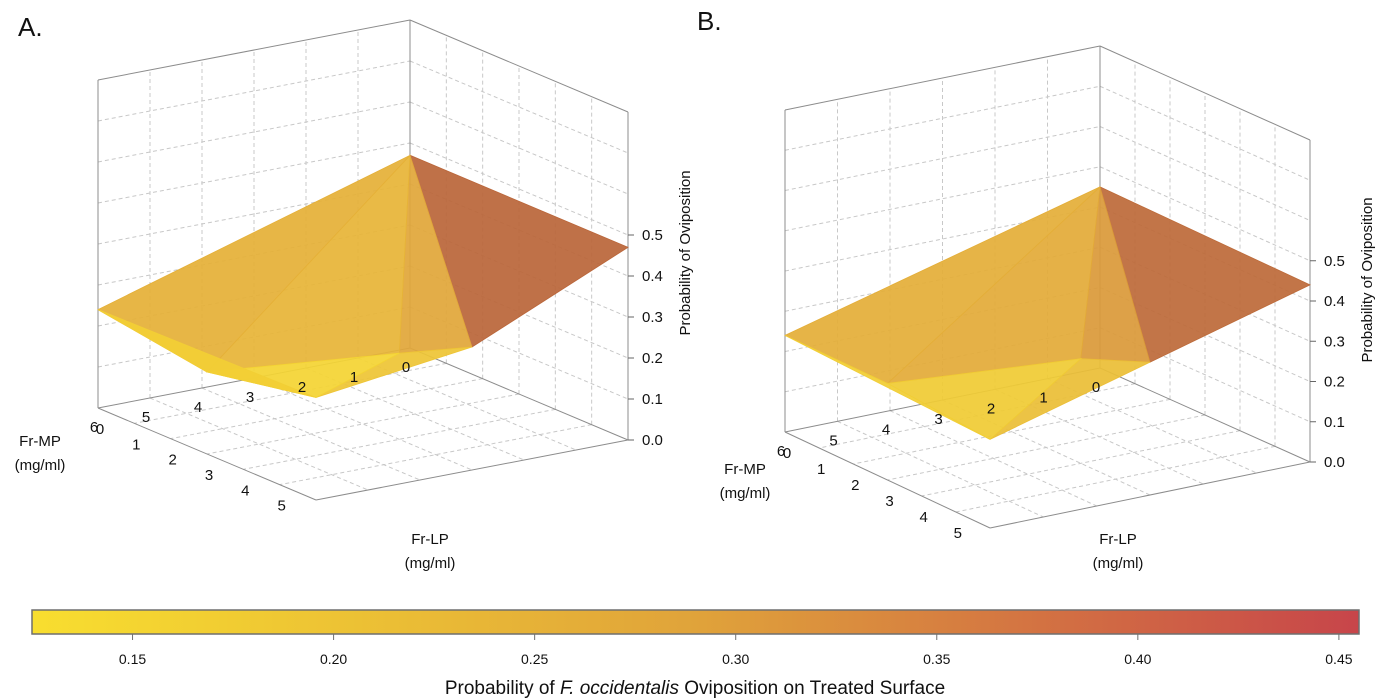 The width and height of the screenshot is (1390, 700). Describe the element at coordinates (502, 688) in the screenshot. I see `colorbar-title-pre: Probability of` at that location.